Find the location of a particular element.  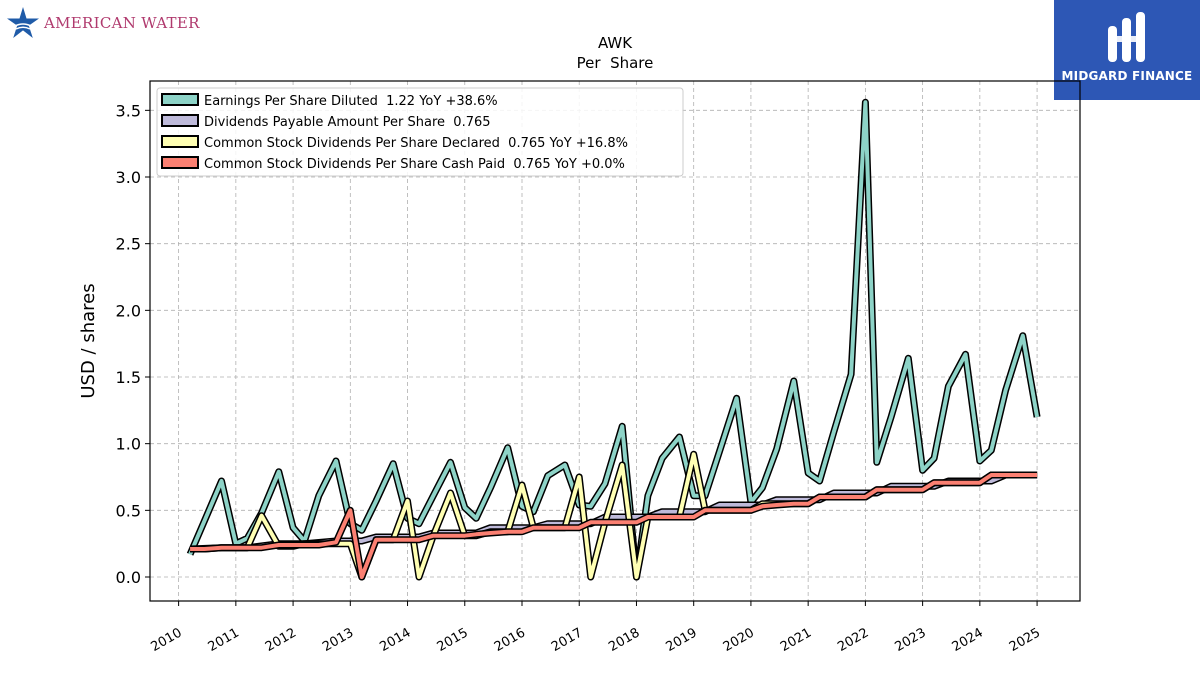

x-tick-label: 2013 is located at coordinates (338, 640).